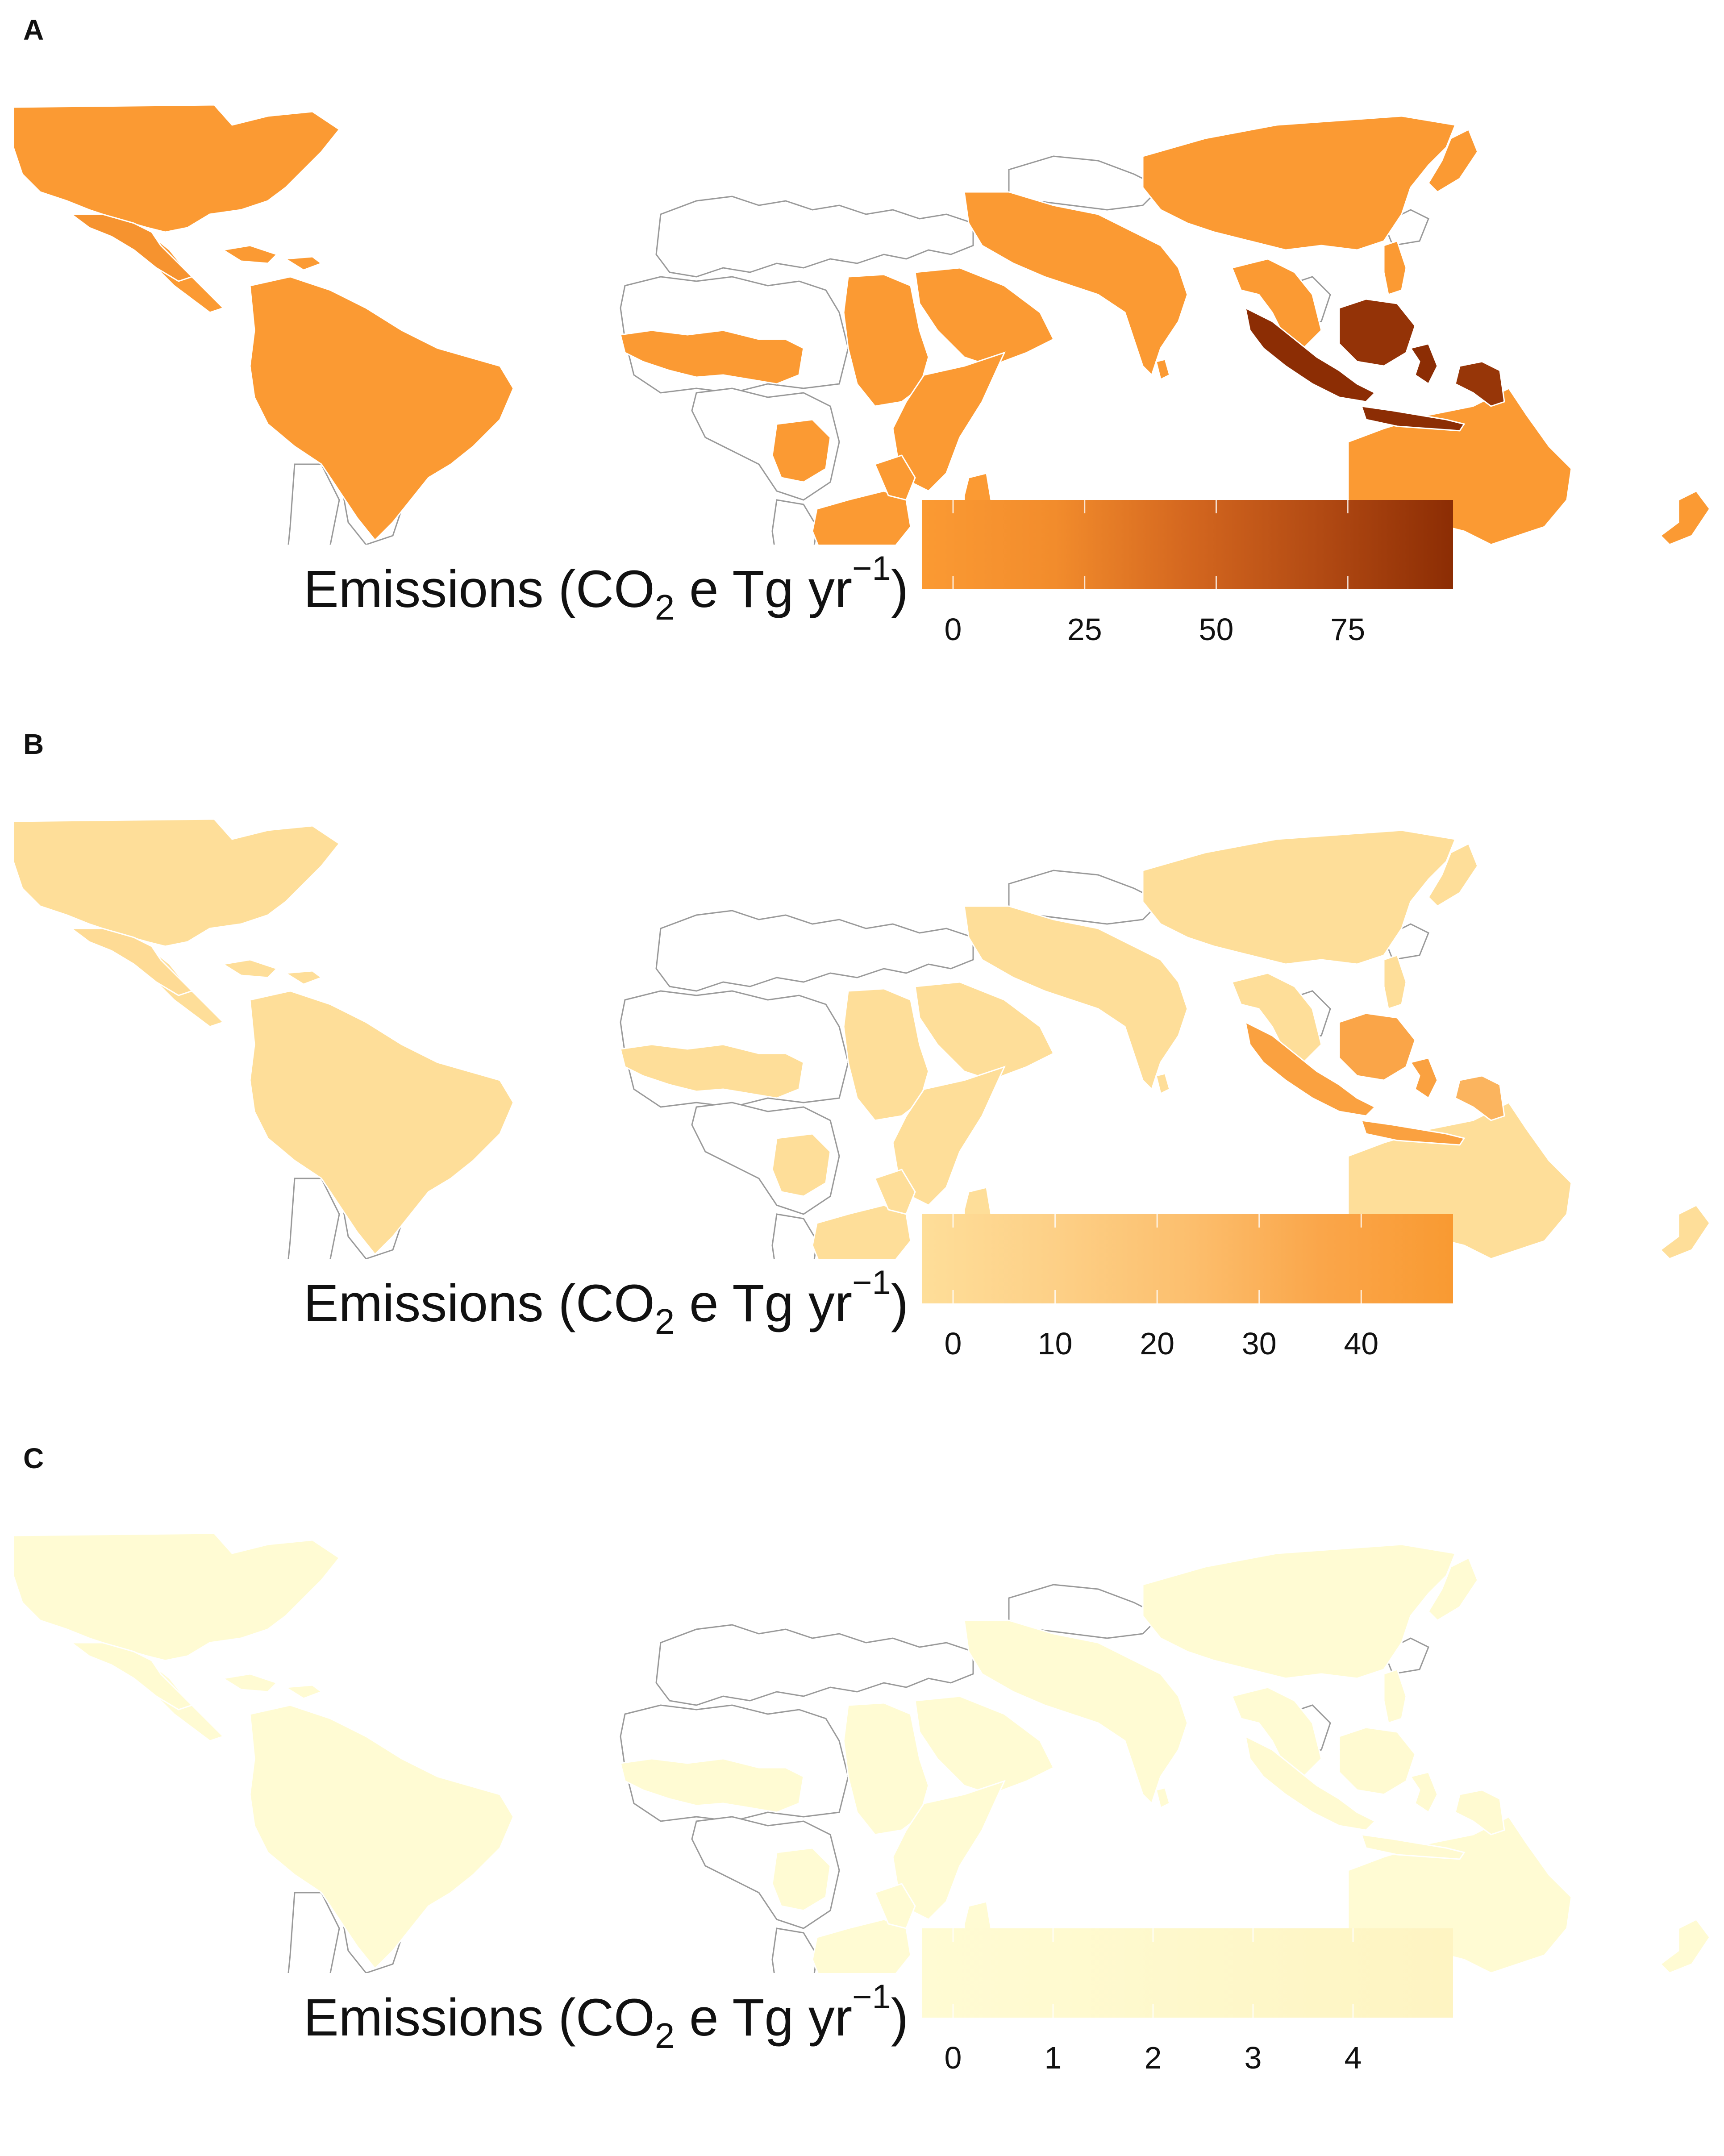 This screenshot has height=2156, width=1724. What do you see at coordinates (1157, 1343) in the screenshot?
I see `legend-tick-label: 20` at bounding box center [1157, 1343].